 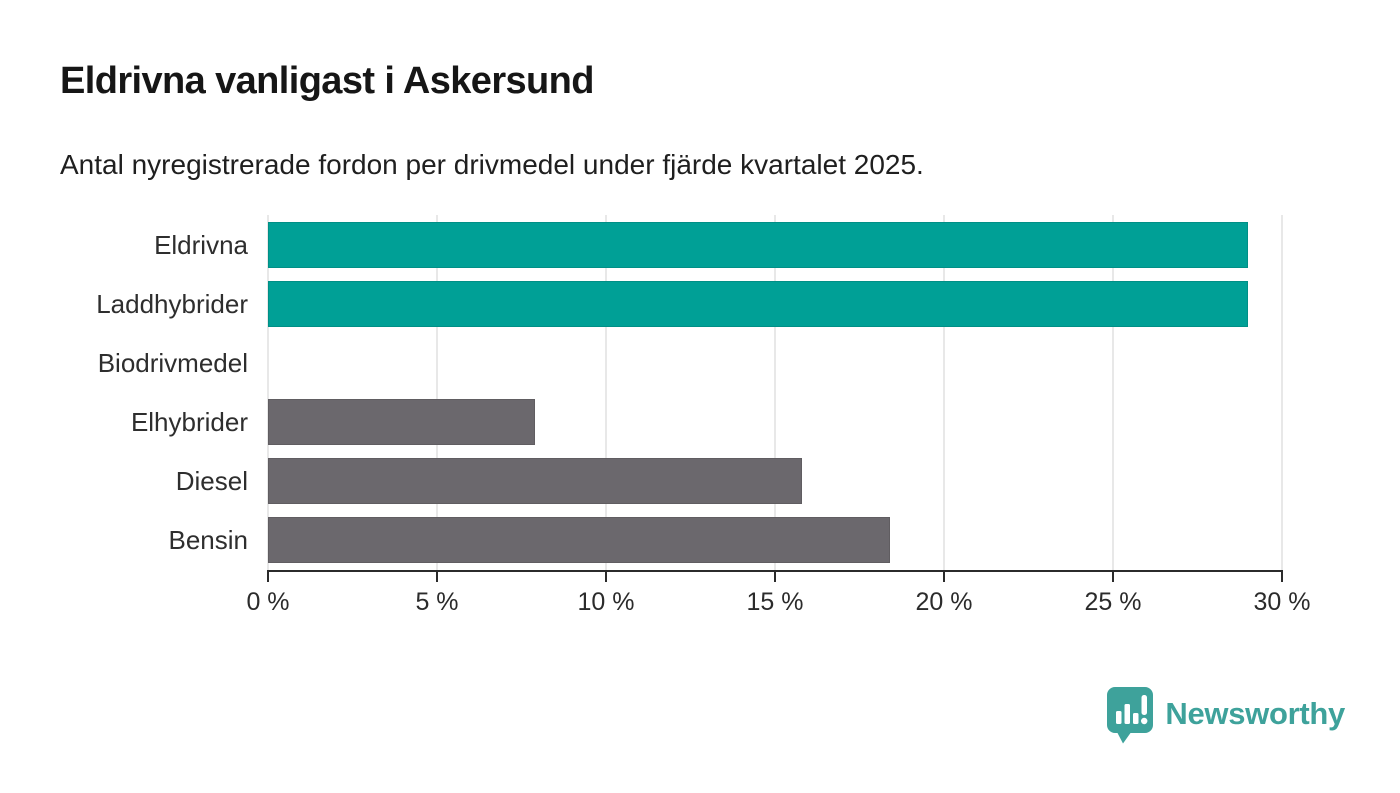 I want to click on bar-laddhybrider, so click(x=758, y=303).